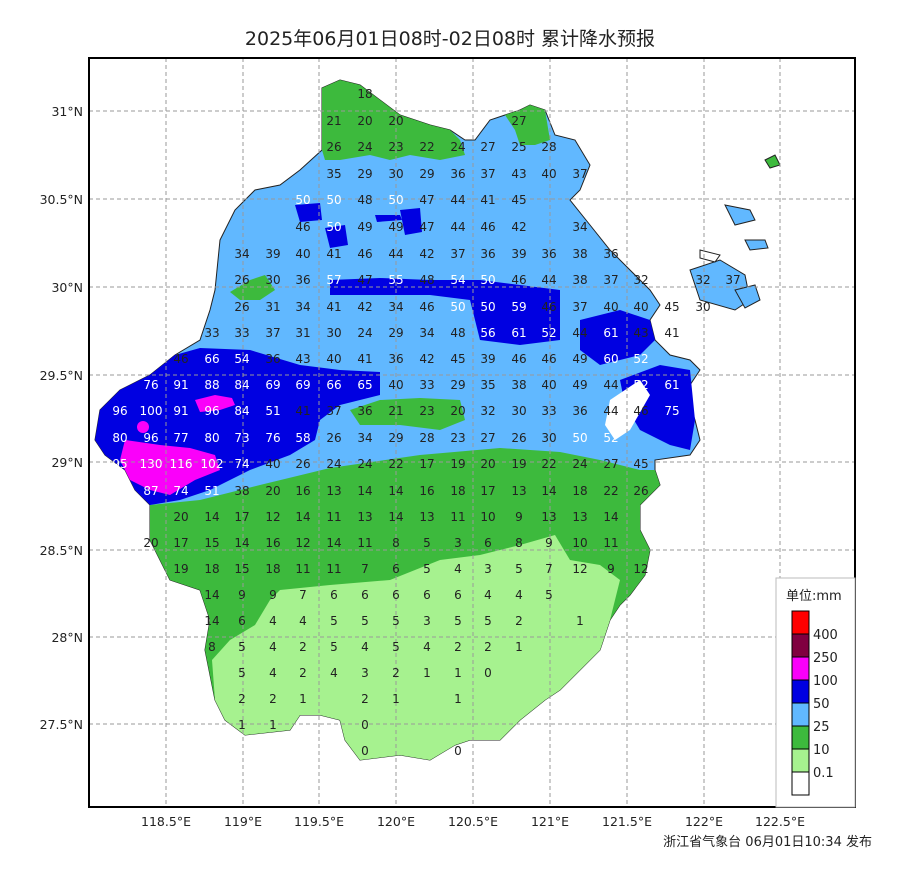 This screenshot has width=900, height=877. I want to click on value-label: 42, so click(426, 254).